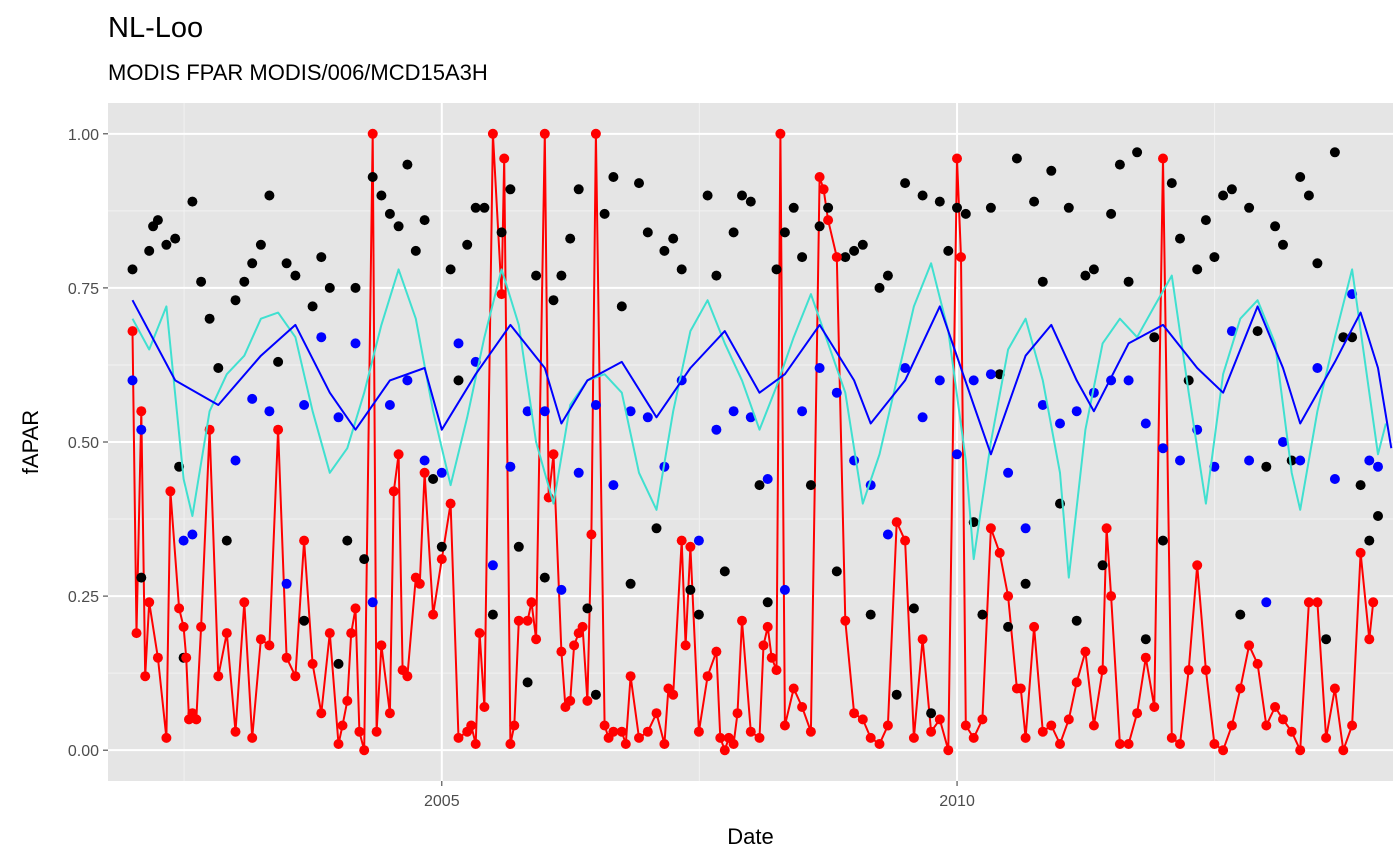  Describe the element at coordinates (83, 443) in the screenshot. I see `y-tick-label: 0.50` at that location.